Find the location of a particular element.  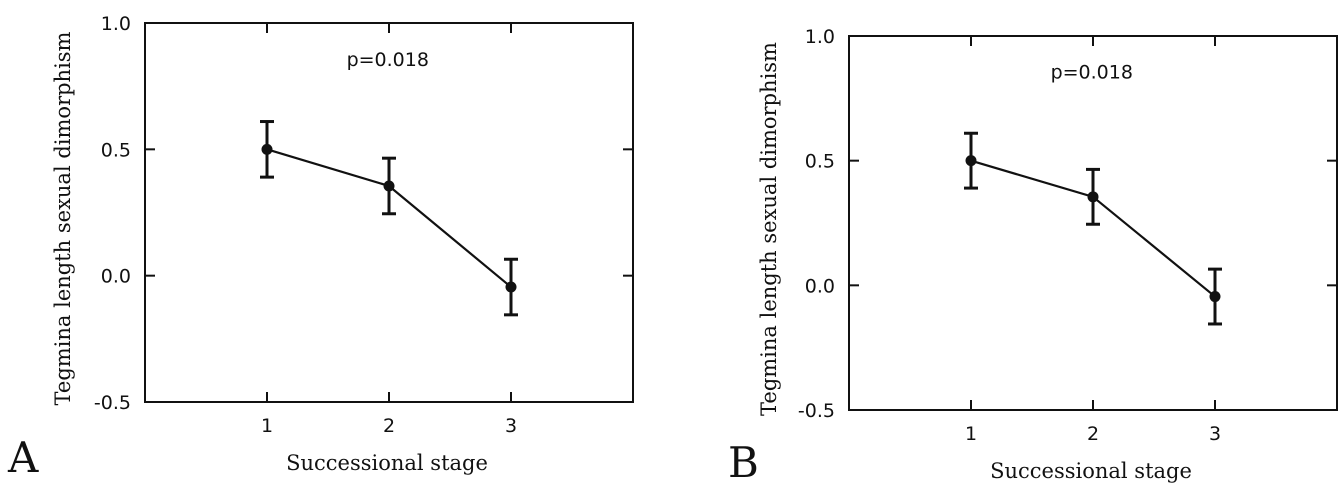

panel-letter: B is located at coordinates (743, 461).